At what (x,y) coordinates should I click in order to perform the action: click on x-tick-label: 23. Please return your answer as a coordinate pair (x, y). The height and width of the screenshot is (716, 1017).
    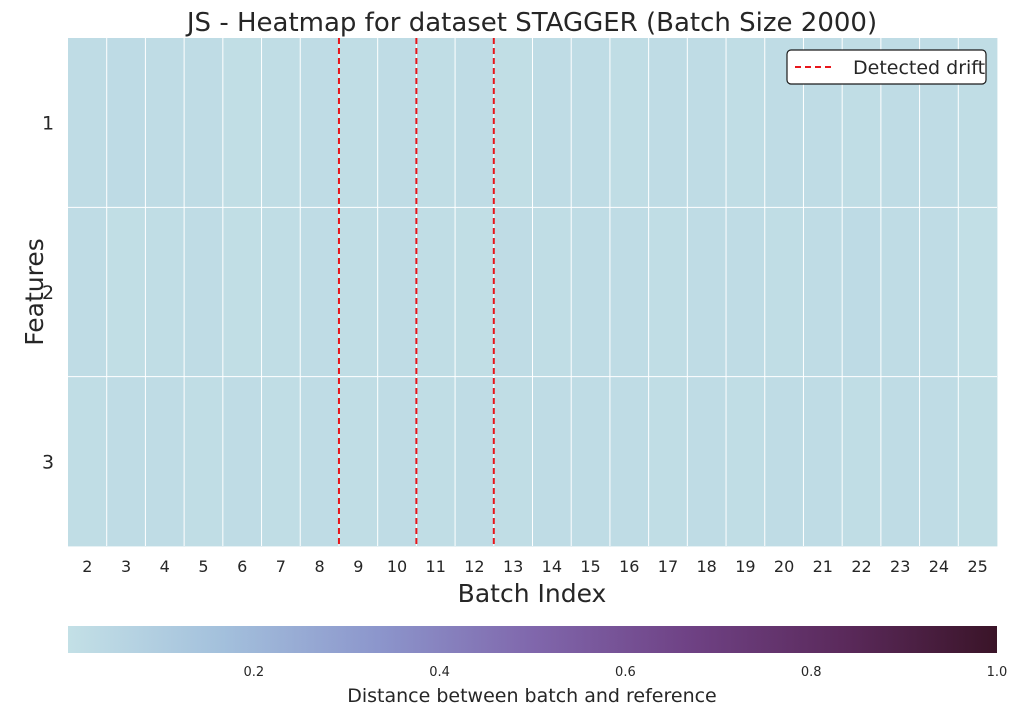
    Looking at the image, I should click on (900, 566).